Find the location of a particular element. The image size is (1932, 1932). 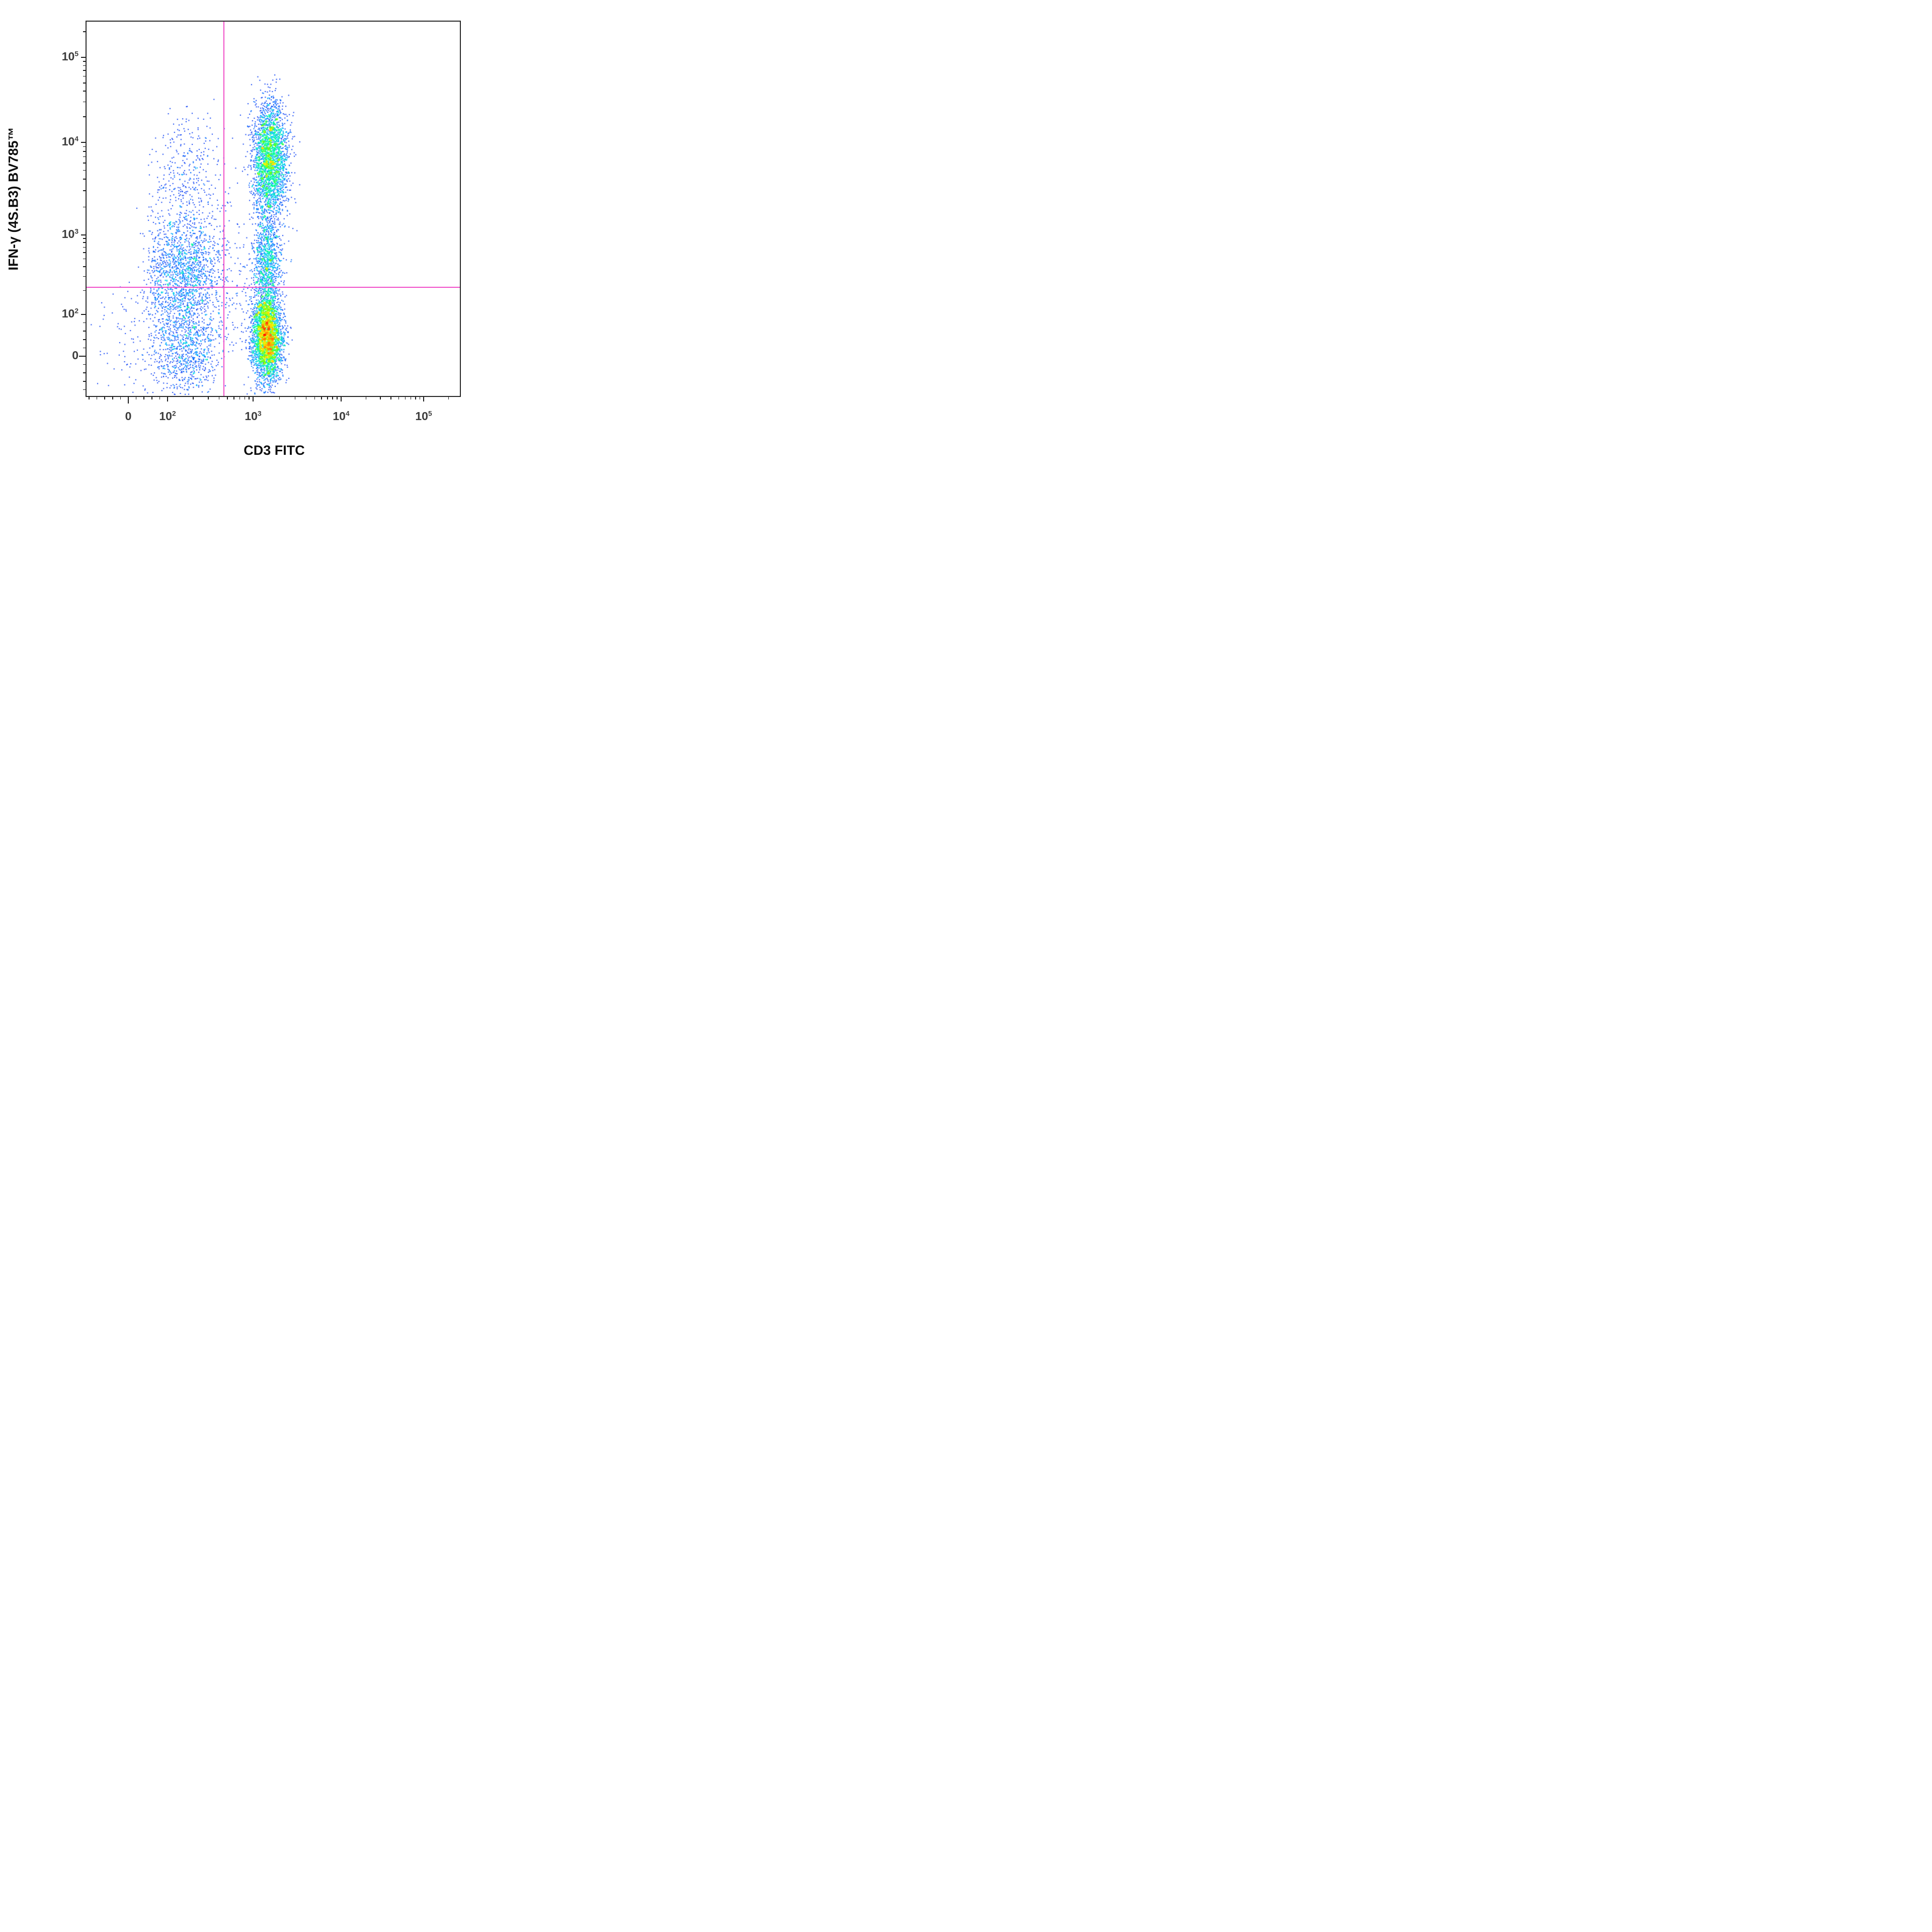

quadrant-gate-vertical-line is located at coordinates (224, 209).